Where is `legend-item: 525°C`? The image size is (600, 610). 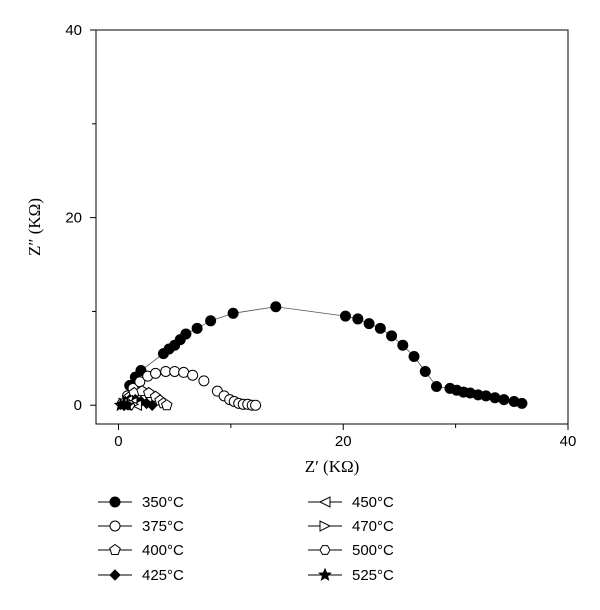 legend-item: 525°C is located at coordinates (351, 575).